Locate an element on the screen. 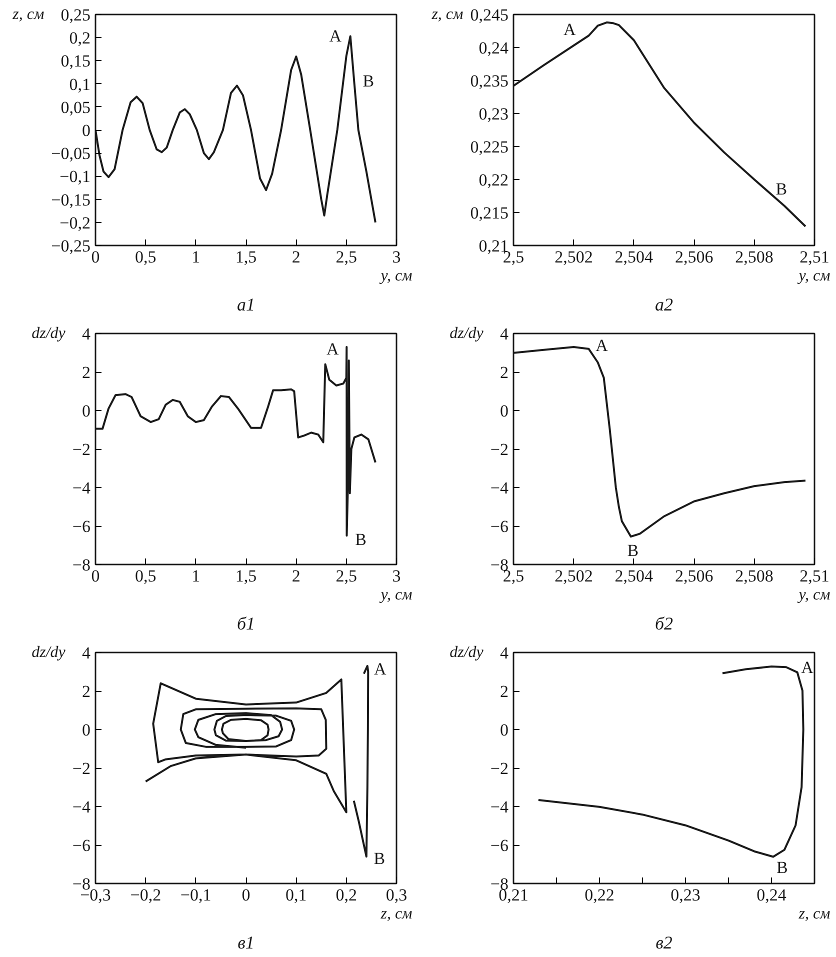  y-tick-label: −0,25 is located at coordinates (71, 246).